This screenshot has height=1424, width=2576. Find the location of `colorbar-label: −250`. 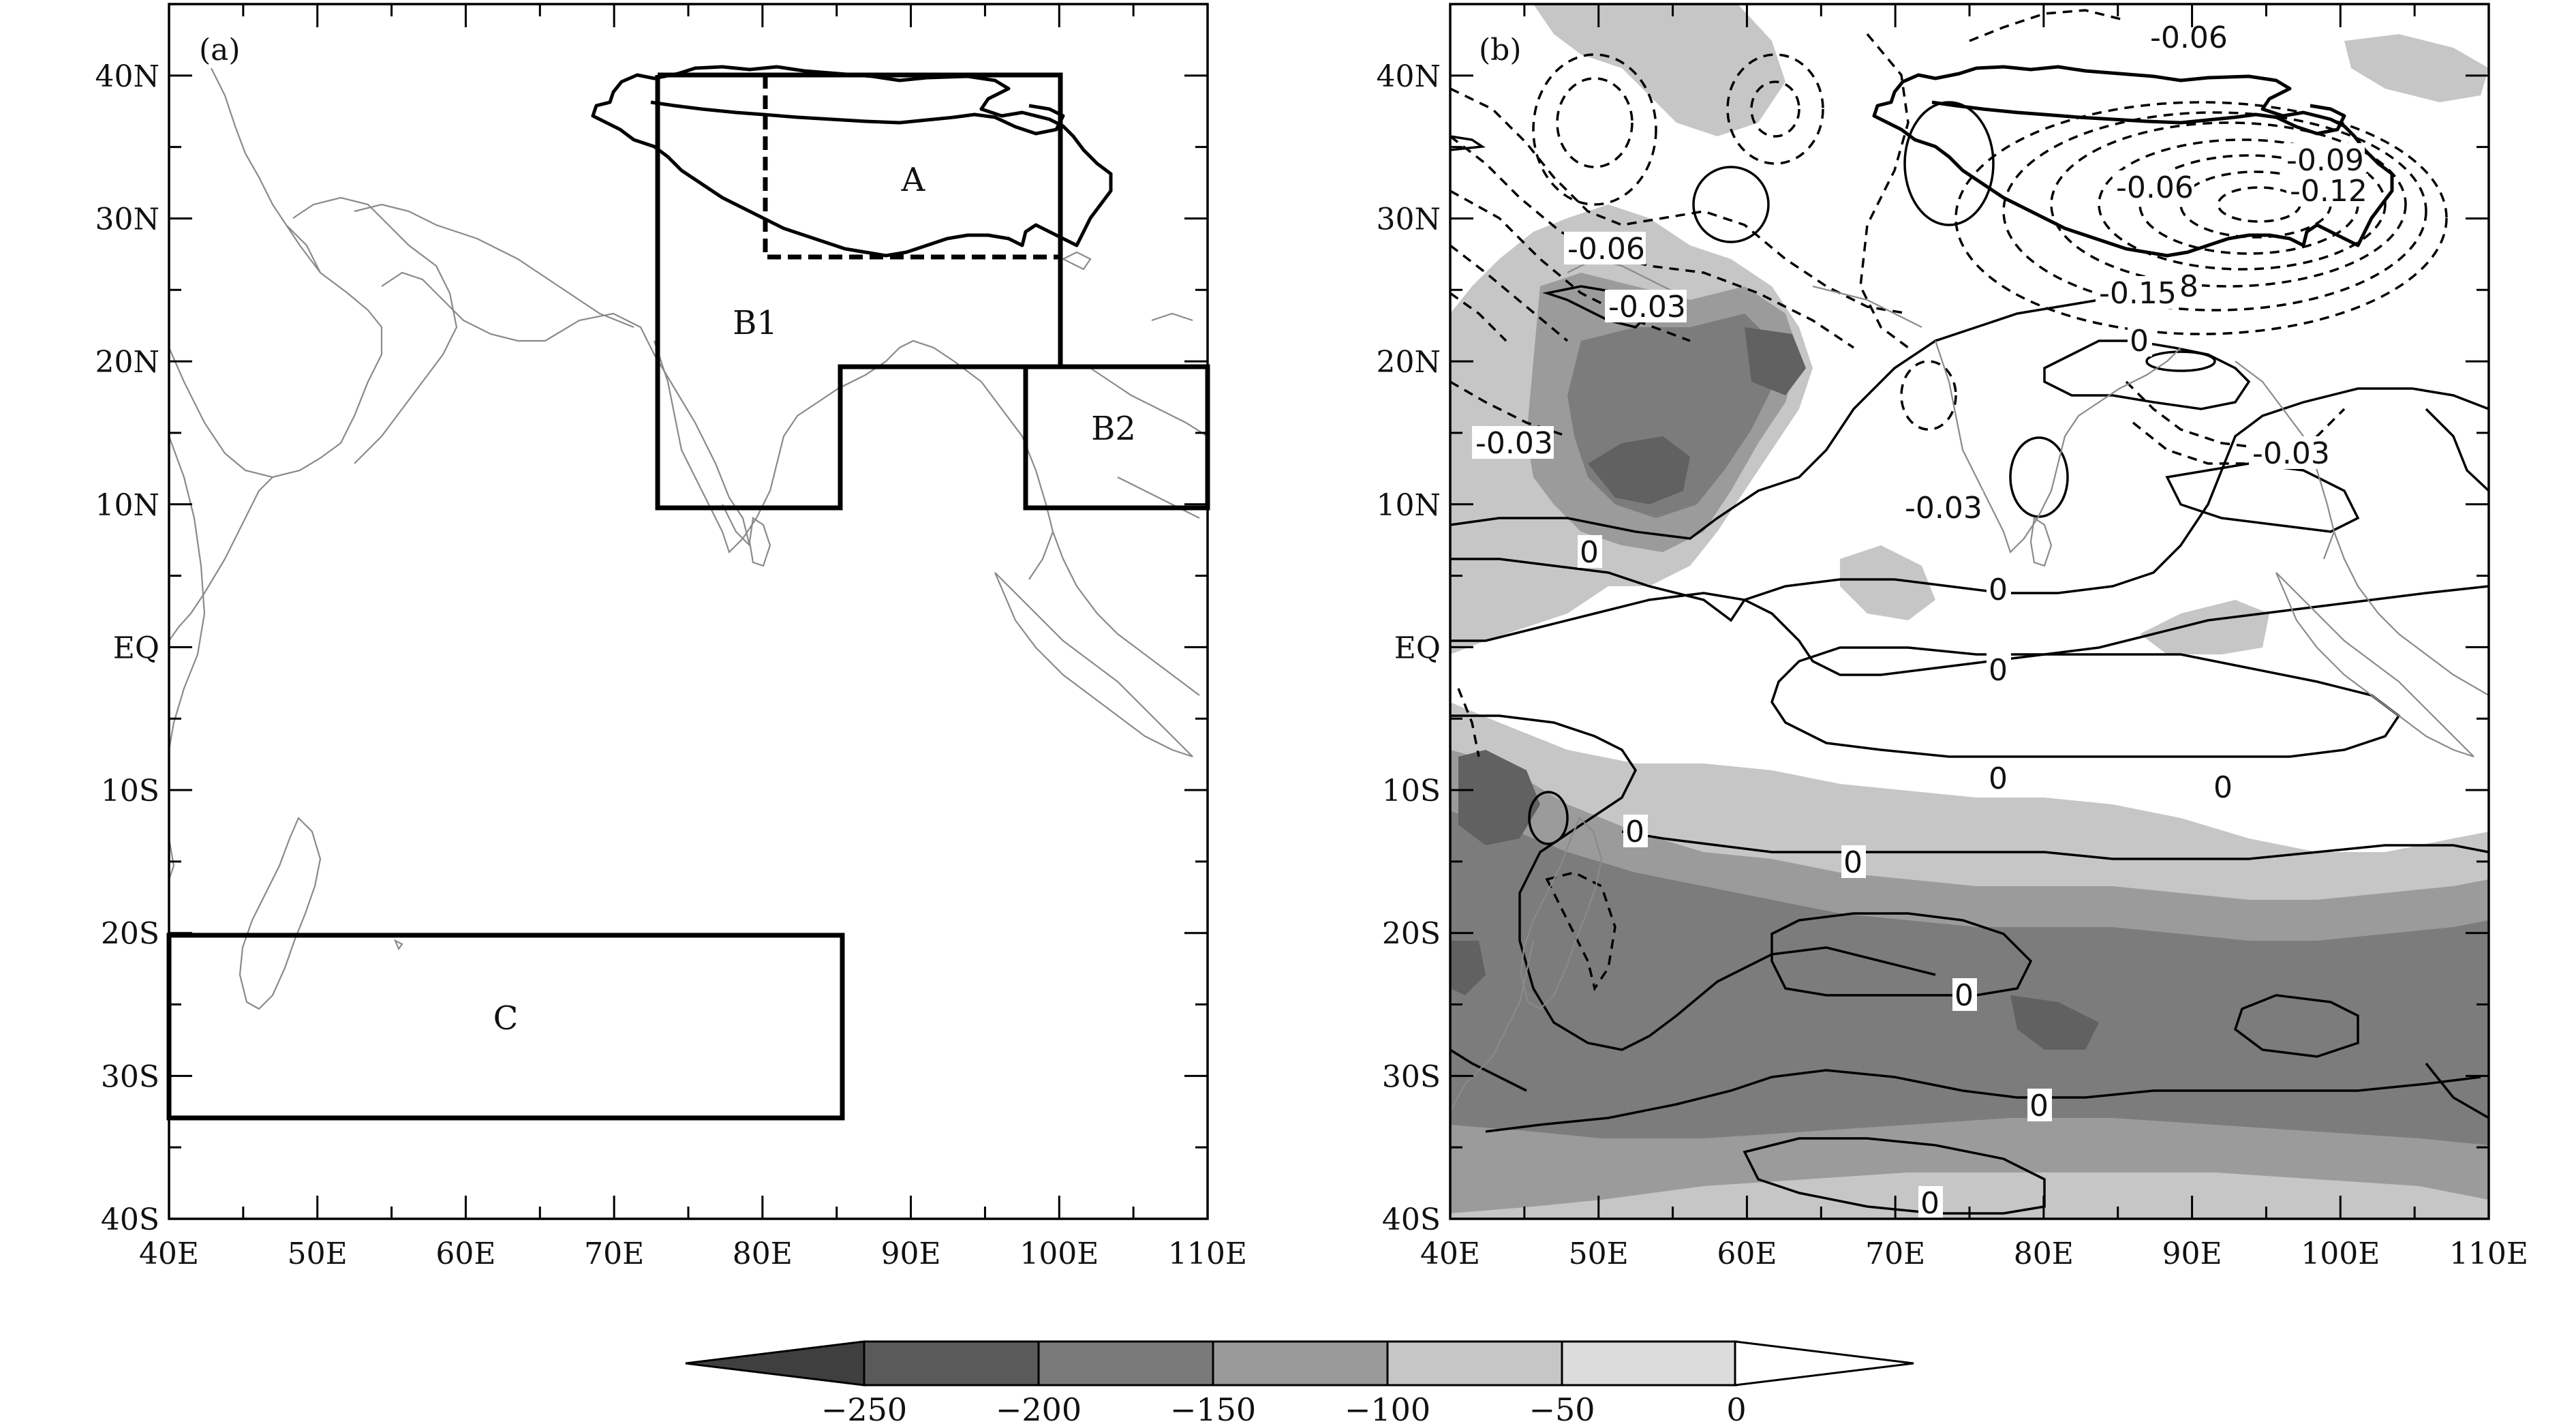

colorbar-label: −250 is located at coordinates (864, 1408).